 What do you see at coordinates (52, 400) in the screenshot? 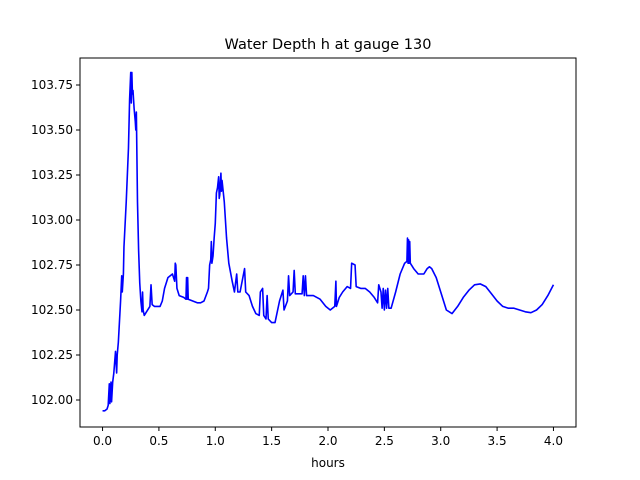
I see `y-tick-label: 102.00` at bounding box center [52, 400].